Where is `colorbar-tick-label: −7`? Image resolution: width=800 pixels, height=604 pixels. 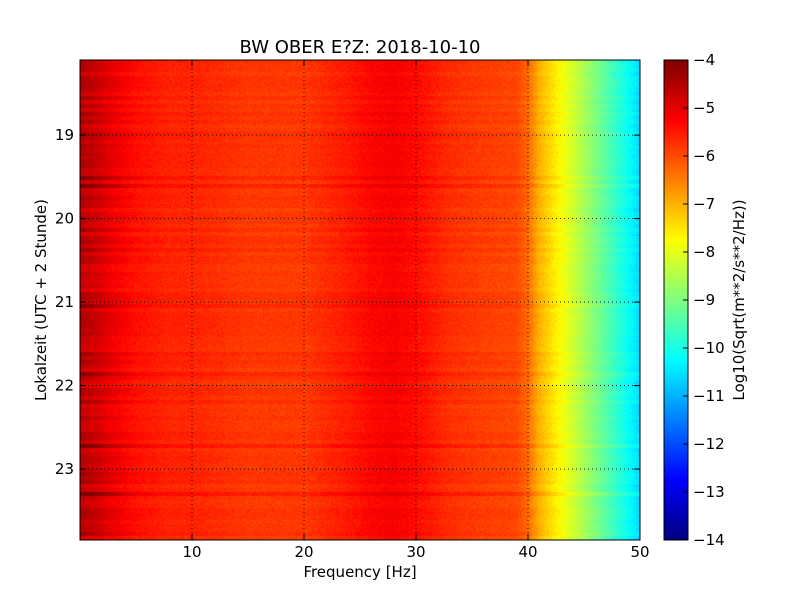 colorbar-tick-label: −7 is located at coordinates (704, 204).